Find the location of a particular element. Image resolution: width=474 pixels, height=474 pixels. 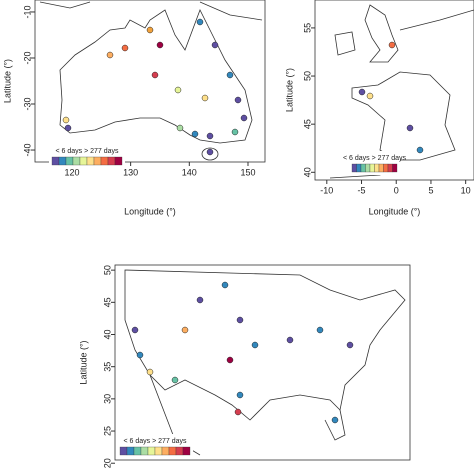

x-tick-label: 140 is located at coordinates (189, 172).